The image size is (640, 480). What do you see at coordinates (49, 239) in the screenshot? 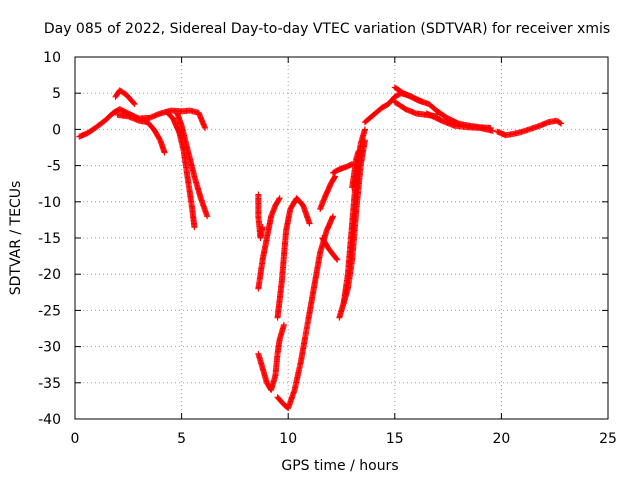
I see `y-tick-label: -15` at bounding box center [49, 239].